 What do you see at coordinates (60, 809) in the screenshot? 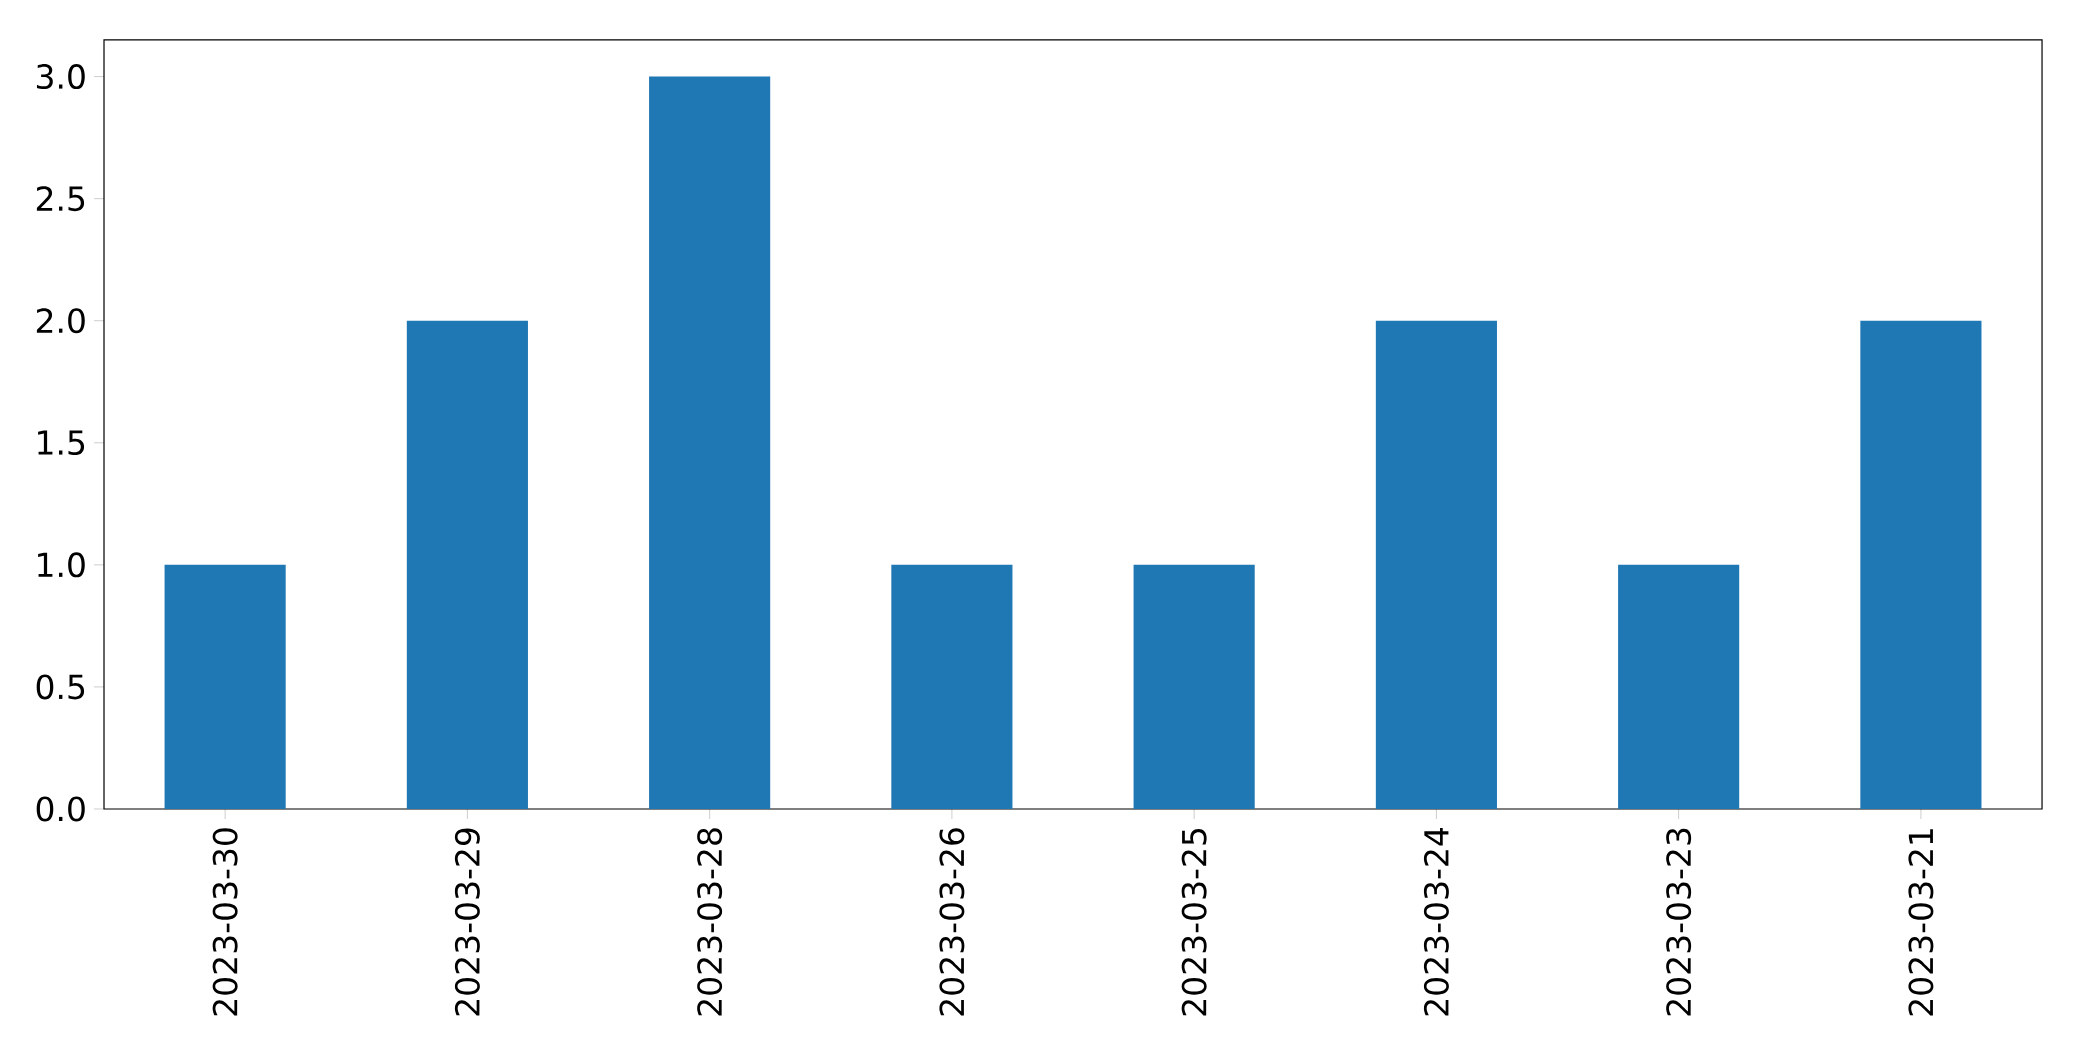
I see `y-tick-label: 0.0` at bounding box center [60, 809].